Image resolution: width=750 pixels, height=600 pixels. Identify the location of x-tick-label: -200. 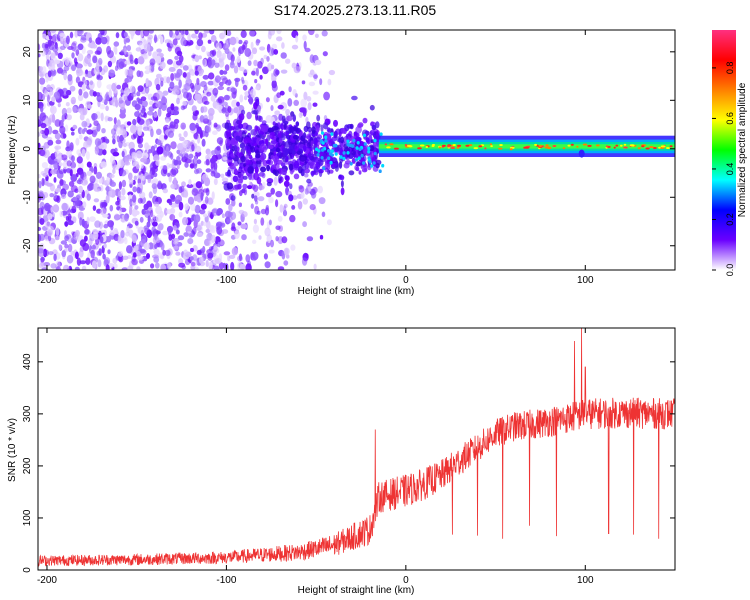
(47, 280).